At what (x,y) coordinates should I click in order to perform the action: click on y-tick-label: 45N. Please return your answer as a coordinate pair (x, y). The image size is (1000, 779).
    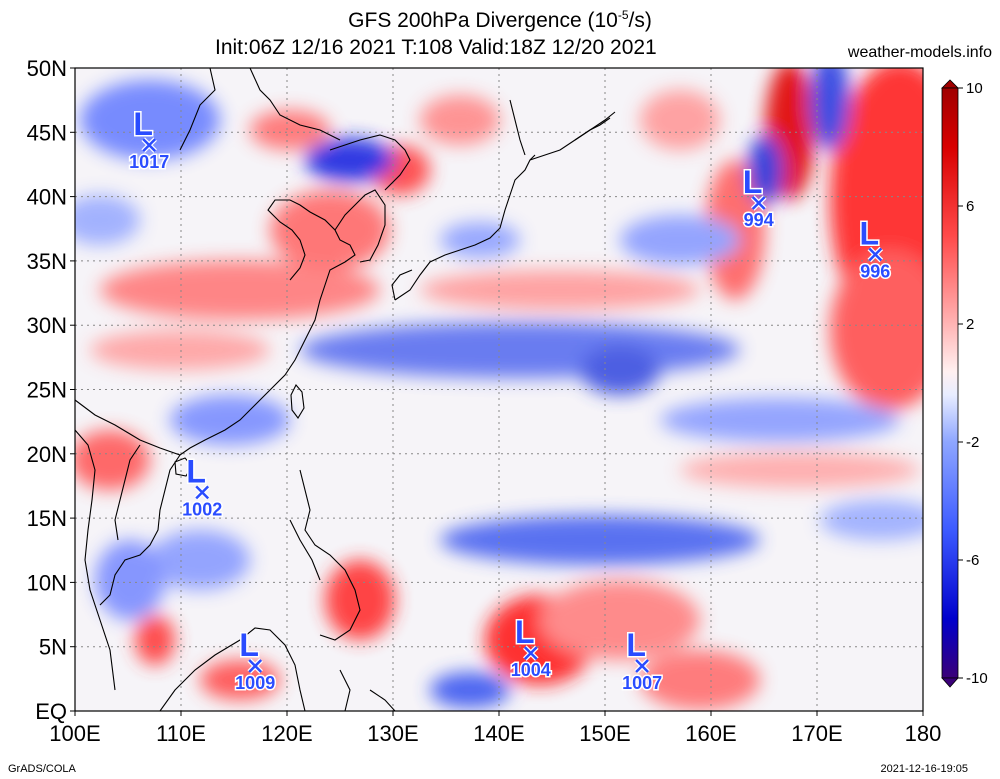
    Looking at the image, I should click on (47, 132).